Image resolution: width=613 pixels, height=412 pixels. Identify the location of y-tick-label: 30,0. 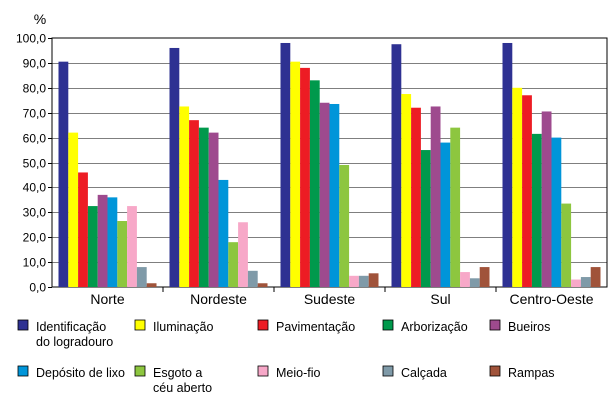
(35, 213).